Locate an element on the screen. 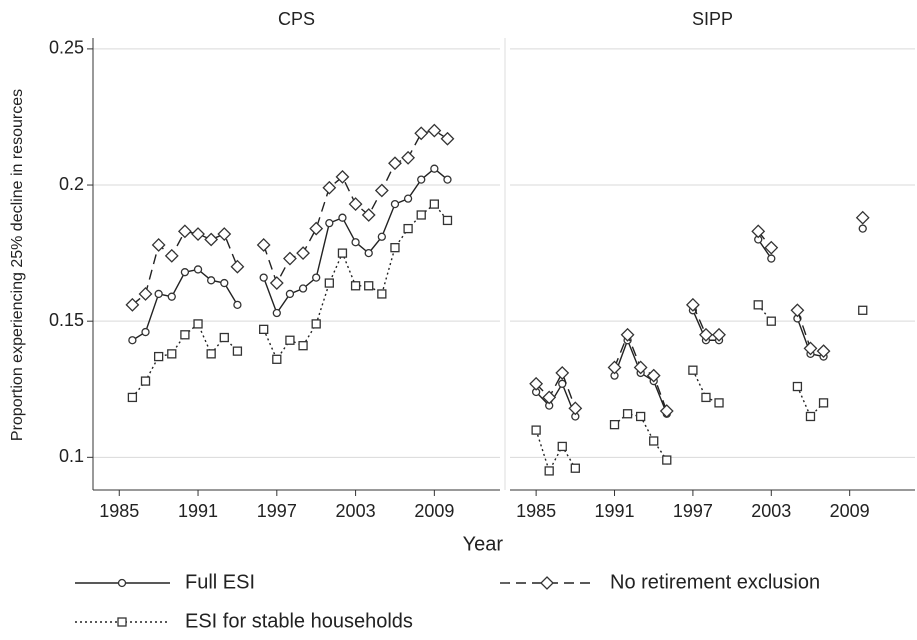  legend-label: ESI for stable households is located at coordinates (299, 621).